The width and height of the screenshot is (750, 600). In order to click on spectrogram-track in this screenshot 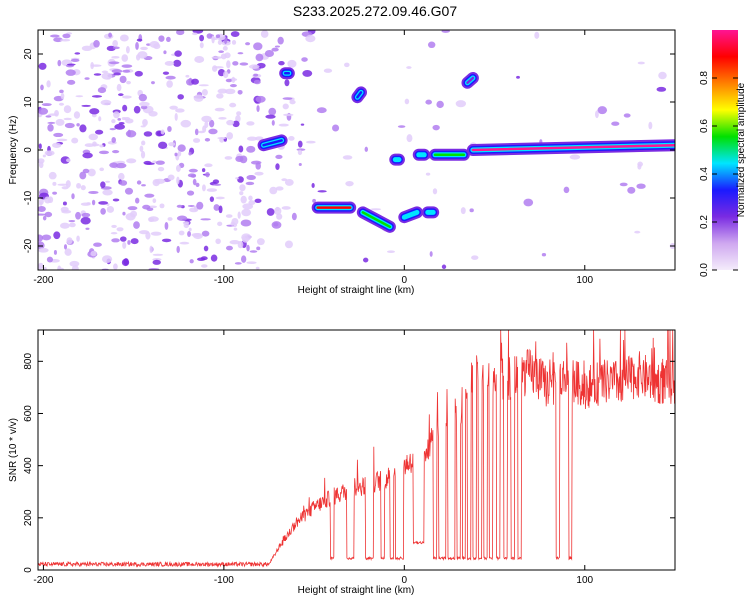, I will do `click(359, 95)`.